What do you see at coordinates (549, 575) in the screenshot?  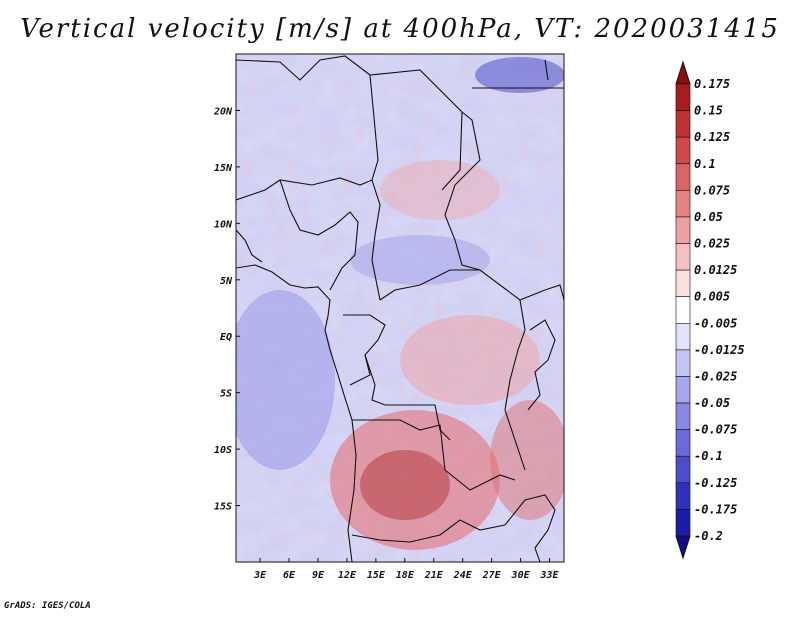 I see `x-tick-label: 33E` at bounding box center [549, 575].